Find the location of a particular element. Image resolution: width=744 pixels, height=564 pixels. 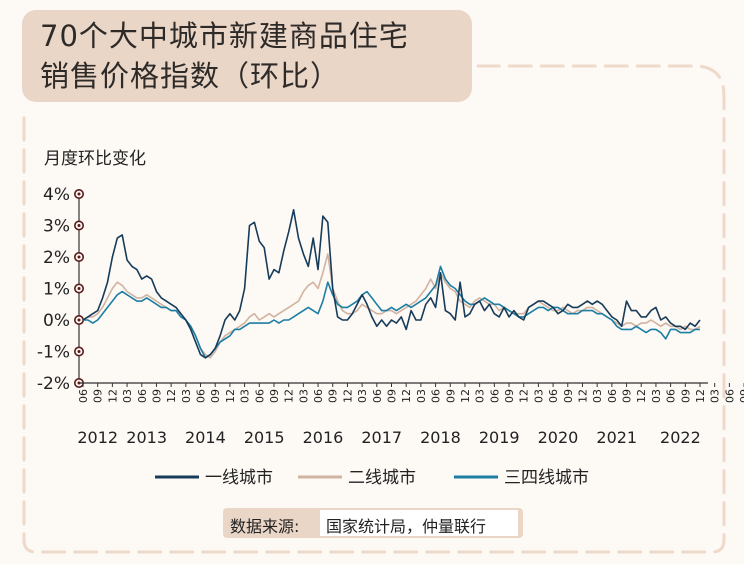

title-line-2: 销售价格指数（环比） is located at coordinates (190, 76).